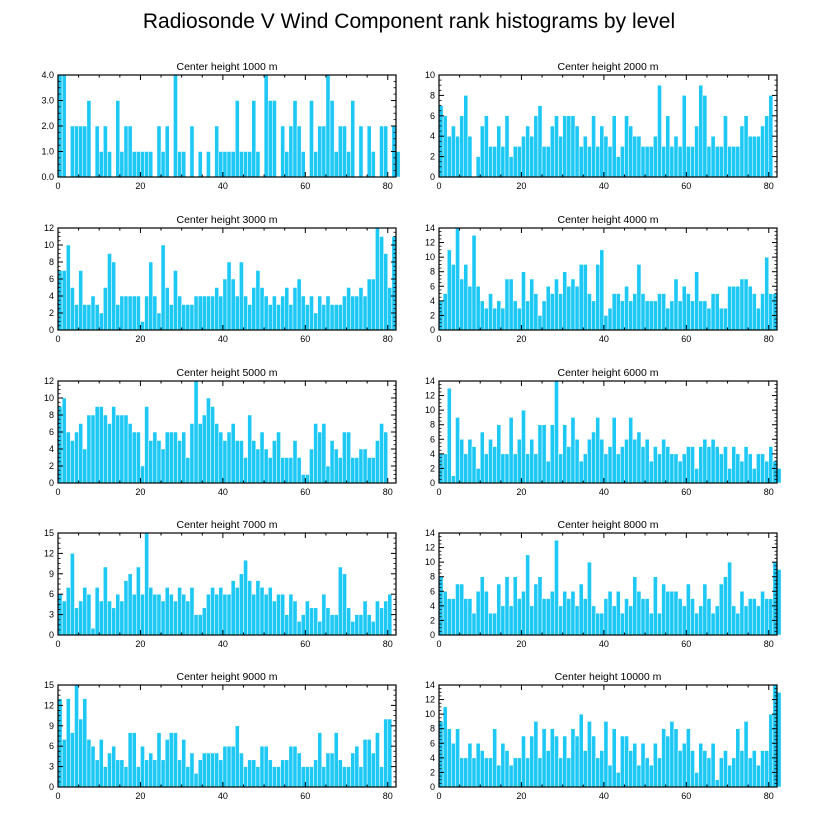  What do you see at coordinates (432, 157) in the screenshot?
I see `y-tick-label: 2` at bounding box center [432, 157].